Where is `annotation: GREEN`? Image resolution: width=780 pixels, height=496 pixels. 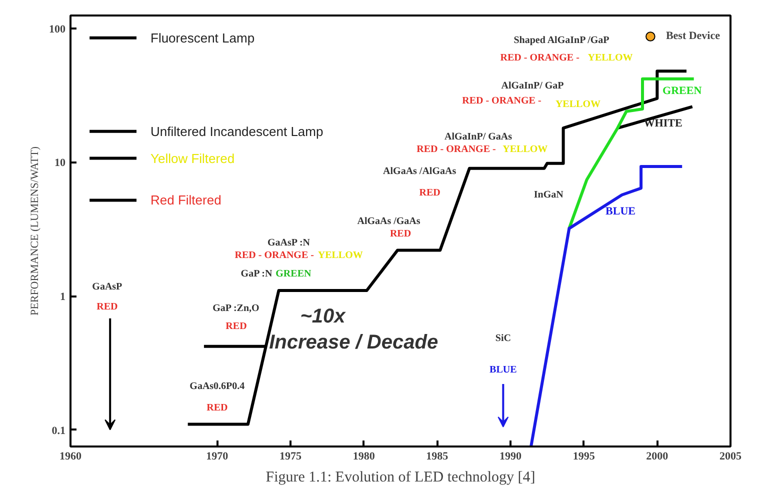 annotation: GREEN is located at coordinates (294, 274).